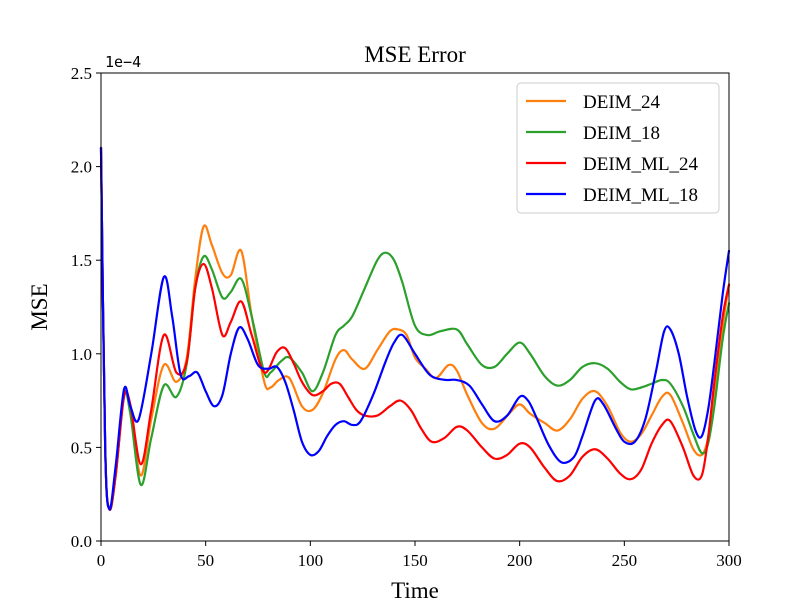 Image resolution: width=810 pixels, height=608 pixels. What do you see at coordinates (640, 195) in the screenshot?
I see `legend-label-deim-ml-18: DEIM_ML_18` at bounding box center [640, 195].